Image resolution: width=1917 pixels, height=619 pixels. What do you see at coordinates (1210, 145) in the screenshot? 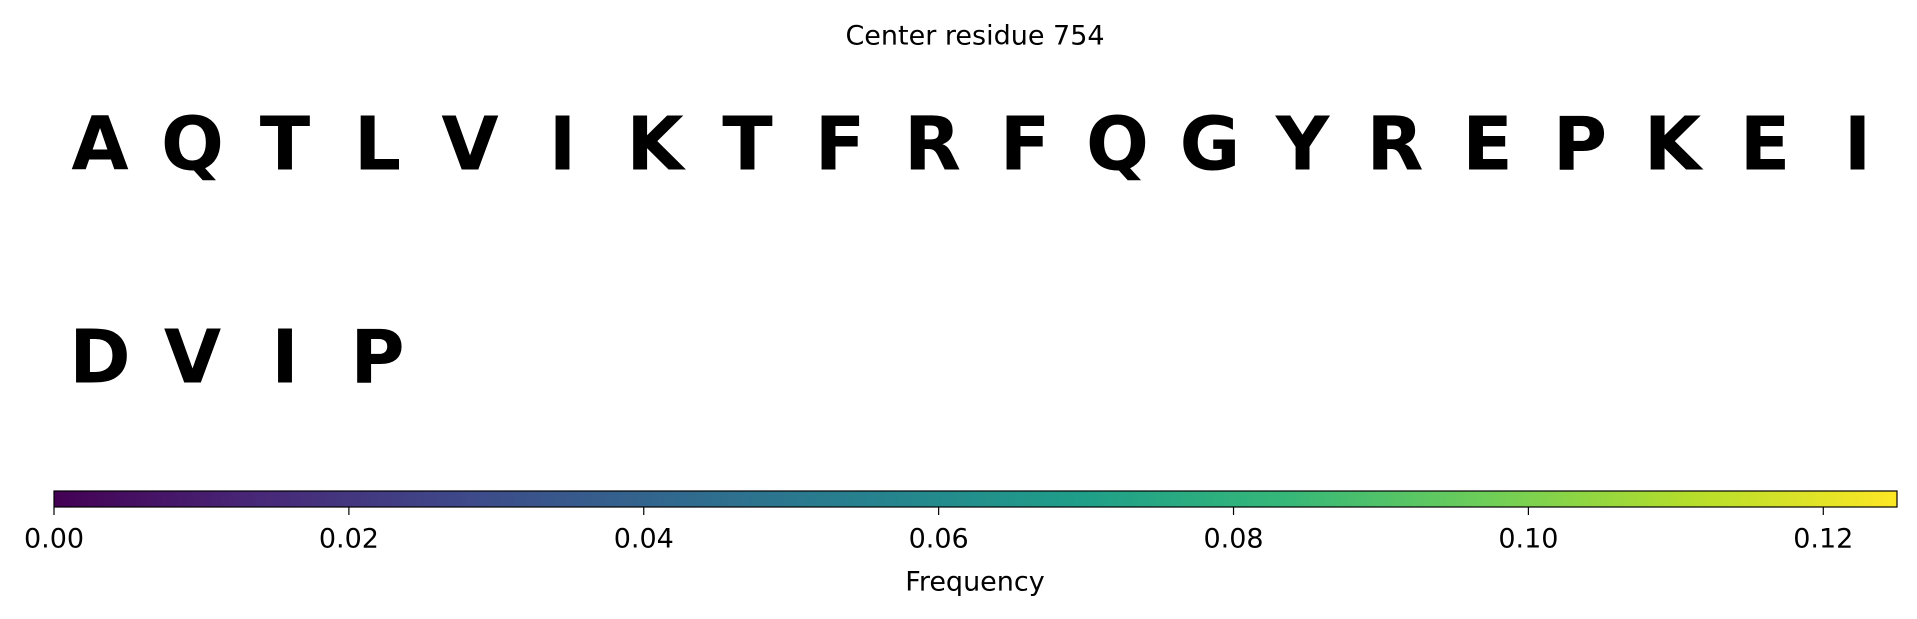
I see `residue: G` at bounding box center [1210, 145].